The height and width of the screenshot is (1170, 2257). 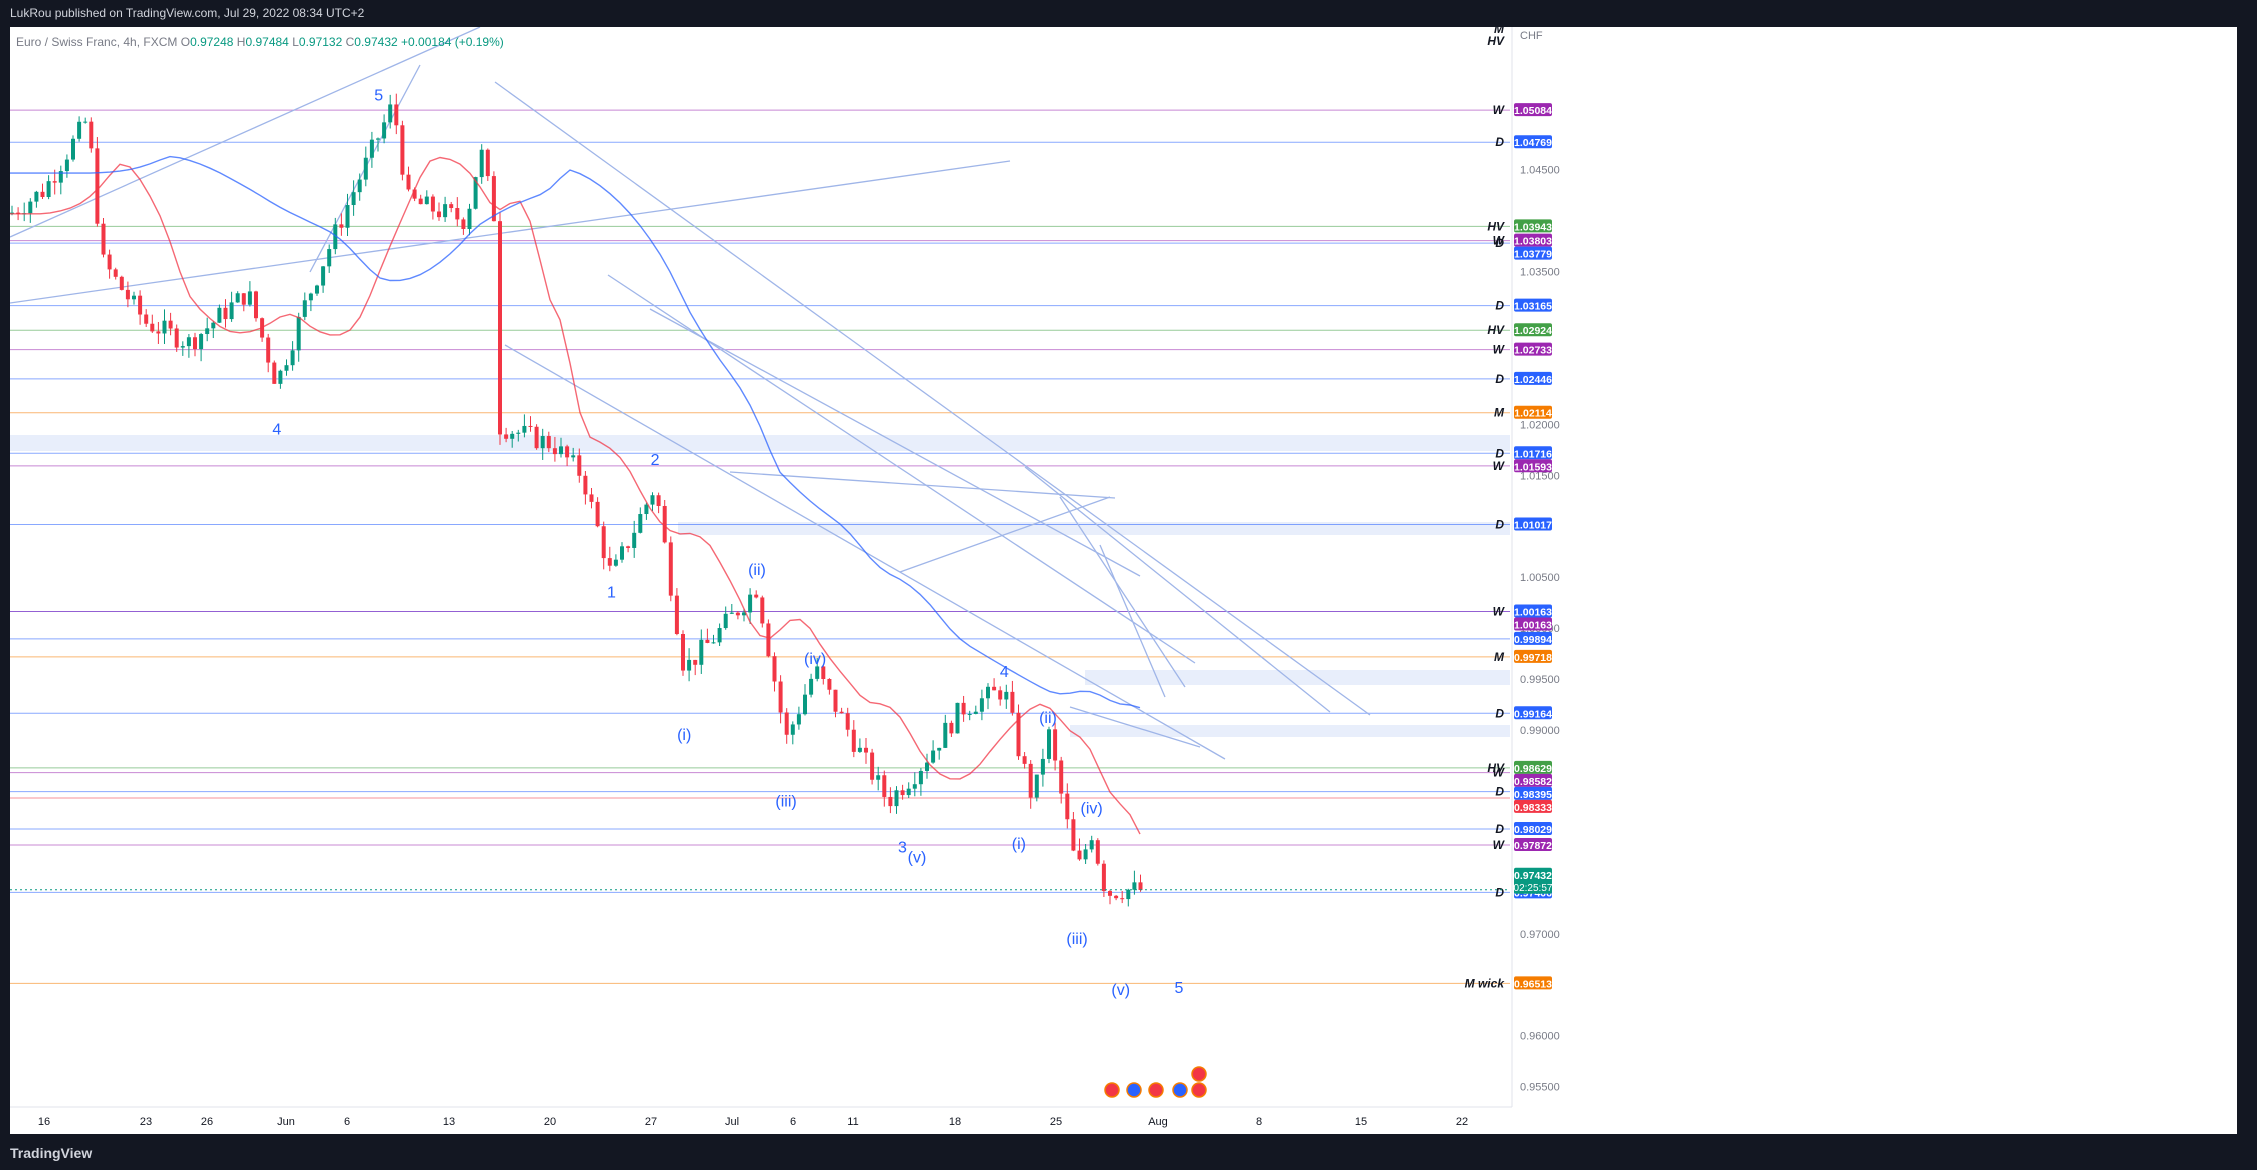 What do you see at coordinates (1540, 476) in the screenshot?
I see `price-tick-label: 1.01500` at bounding box center [1540, 476].